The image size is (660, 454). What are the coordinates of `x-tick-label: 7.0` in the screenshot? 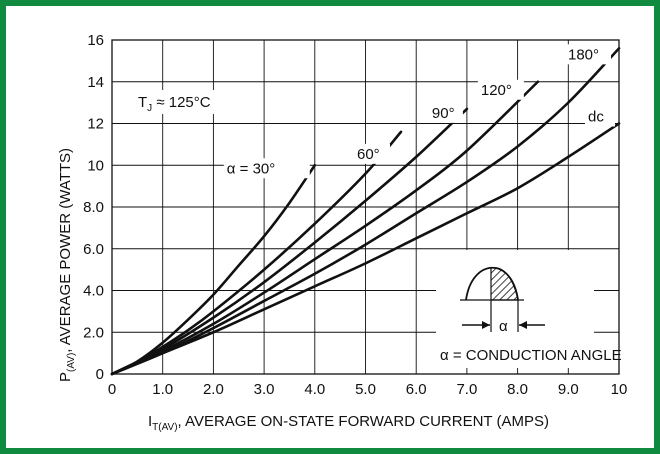 It's located at (466, 389).